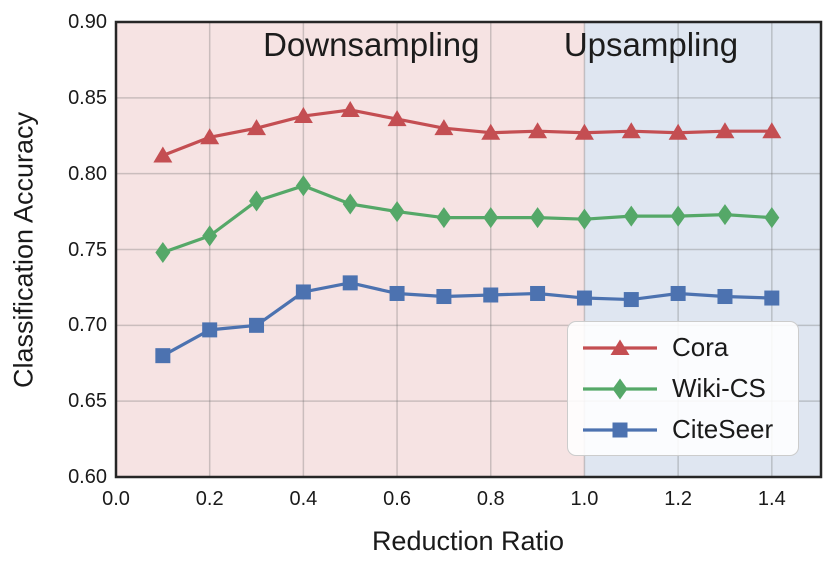 This screenshot has width=831, height=570. I want to click on x-tick-label: 0.0, so click(116, 499).